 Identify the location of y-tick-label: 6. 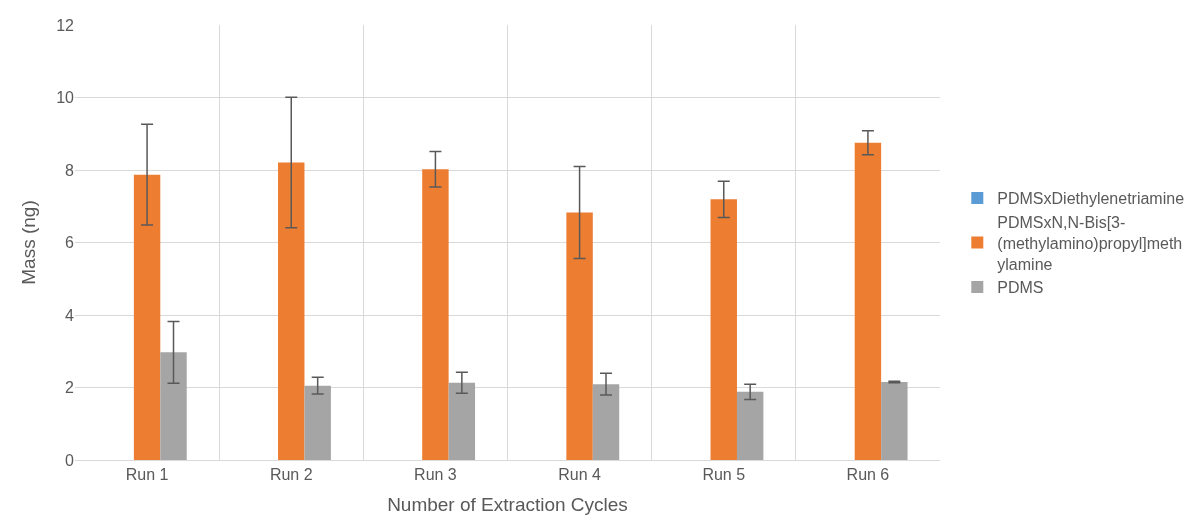
(70, 243).